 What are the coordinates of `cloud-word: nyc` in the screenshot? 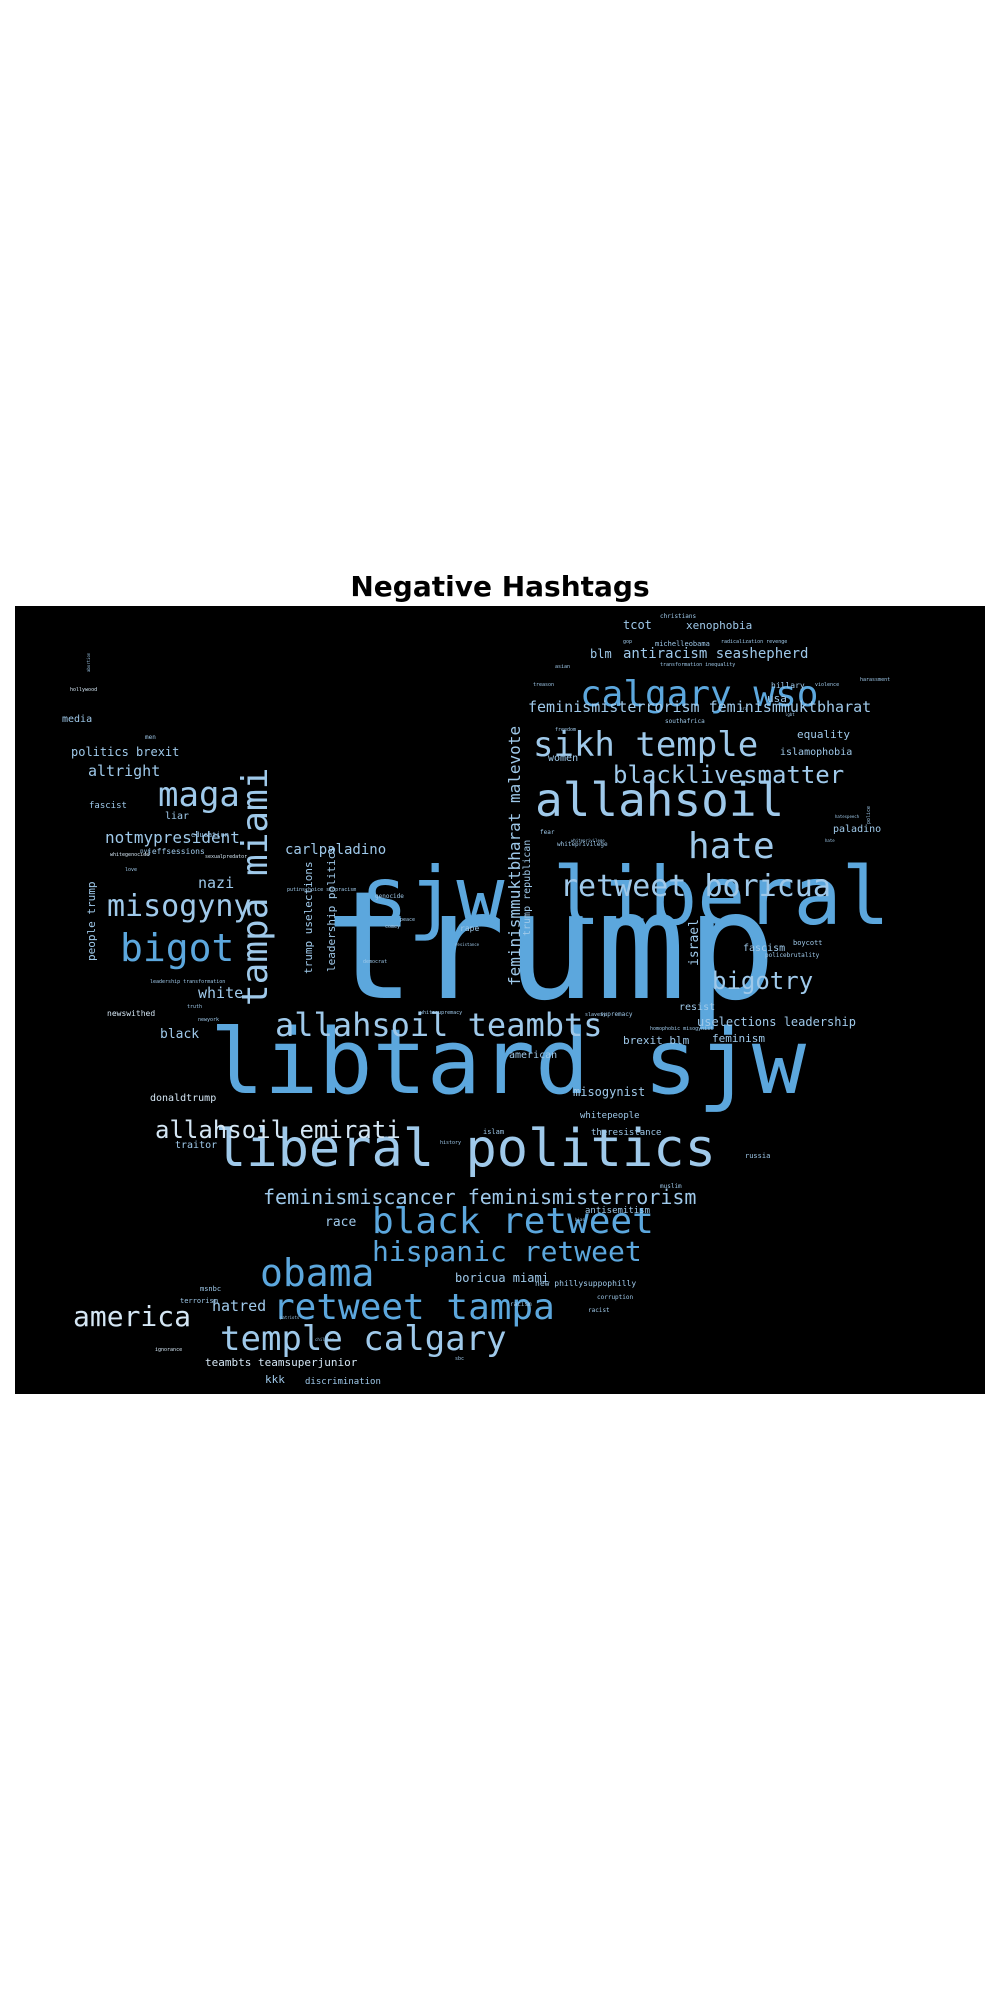 It's located at (145, 851).